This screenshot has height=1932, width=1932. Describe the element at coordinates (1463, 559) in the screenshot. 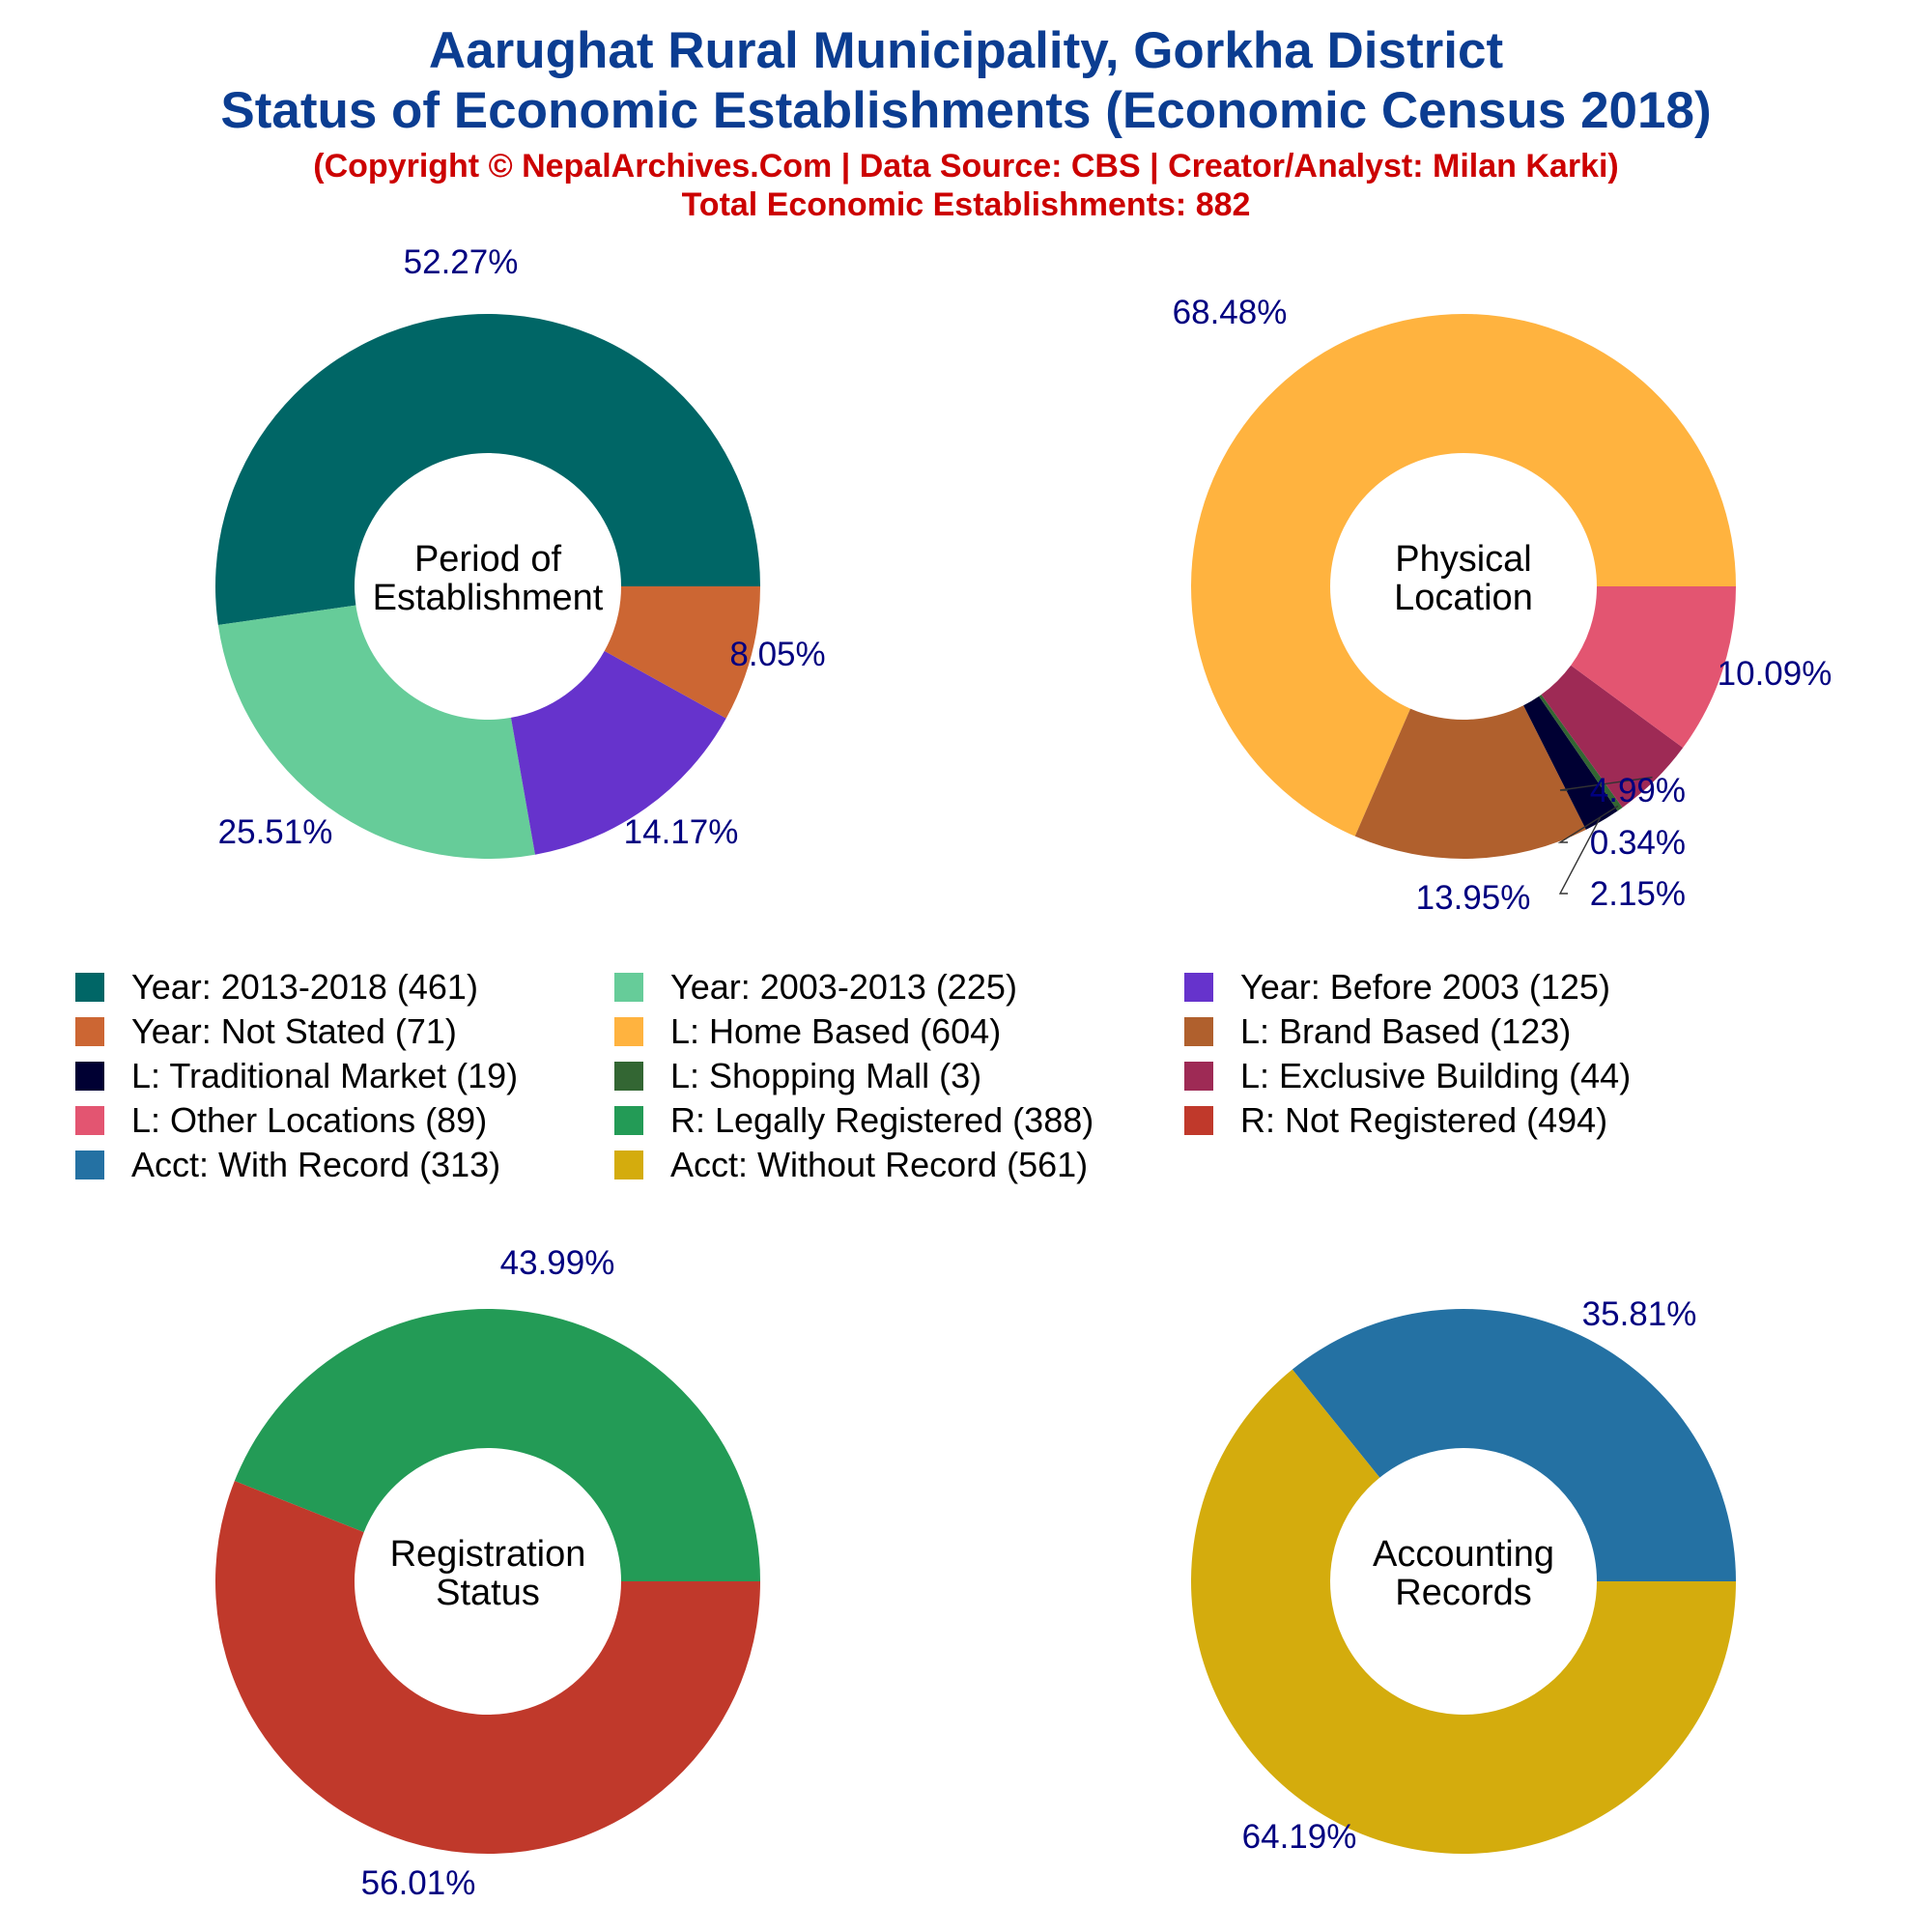

I see `donut-center-label: Physical` at that location.